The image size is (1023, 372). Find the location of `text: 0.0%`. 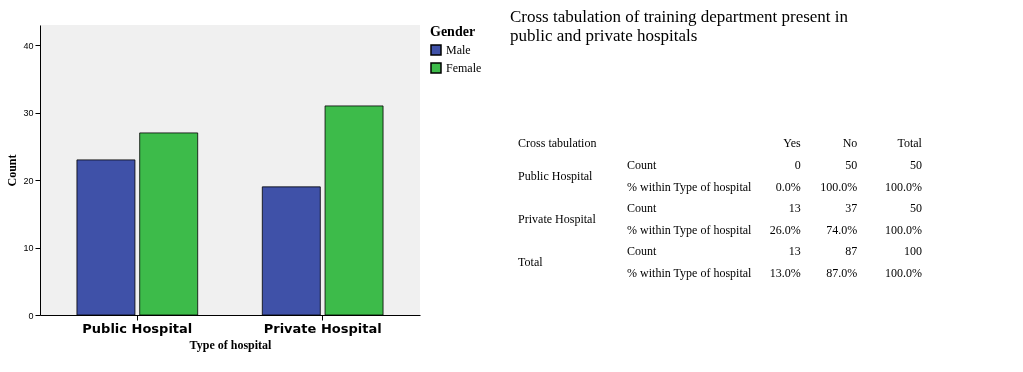

text: 0.0% is located at coordinates (788, 186).